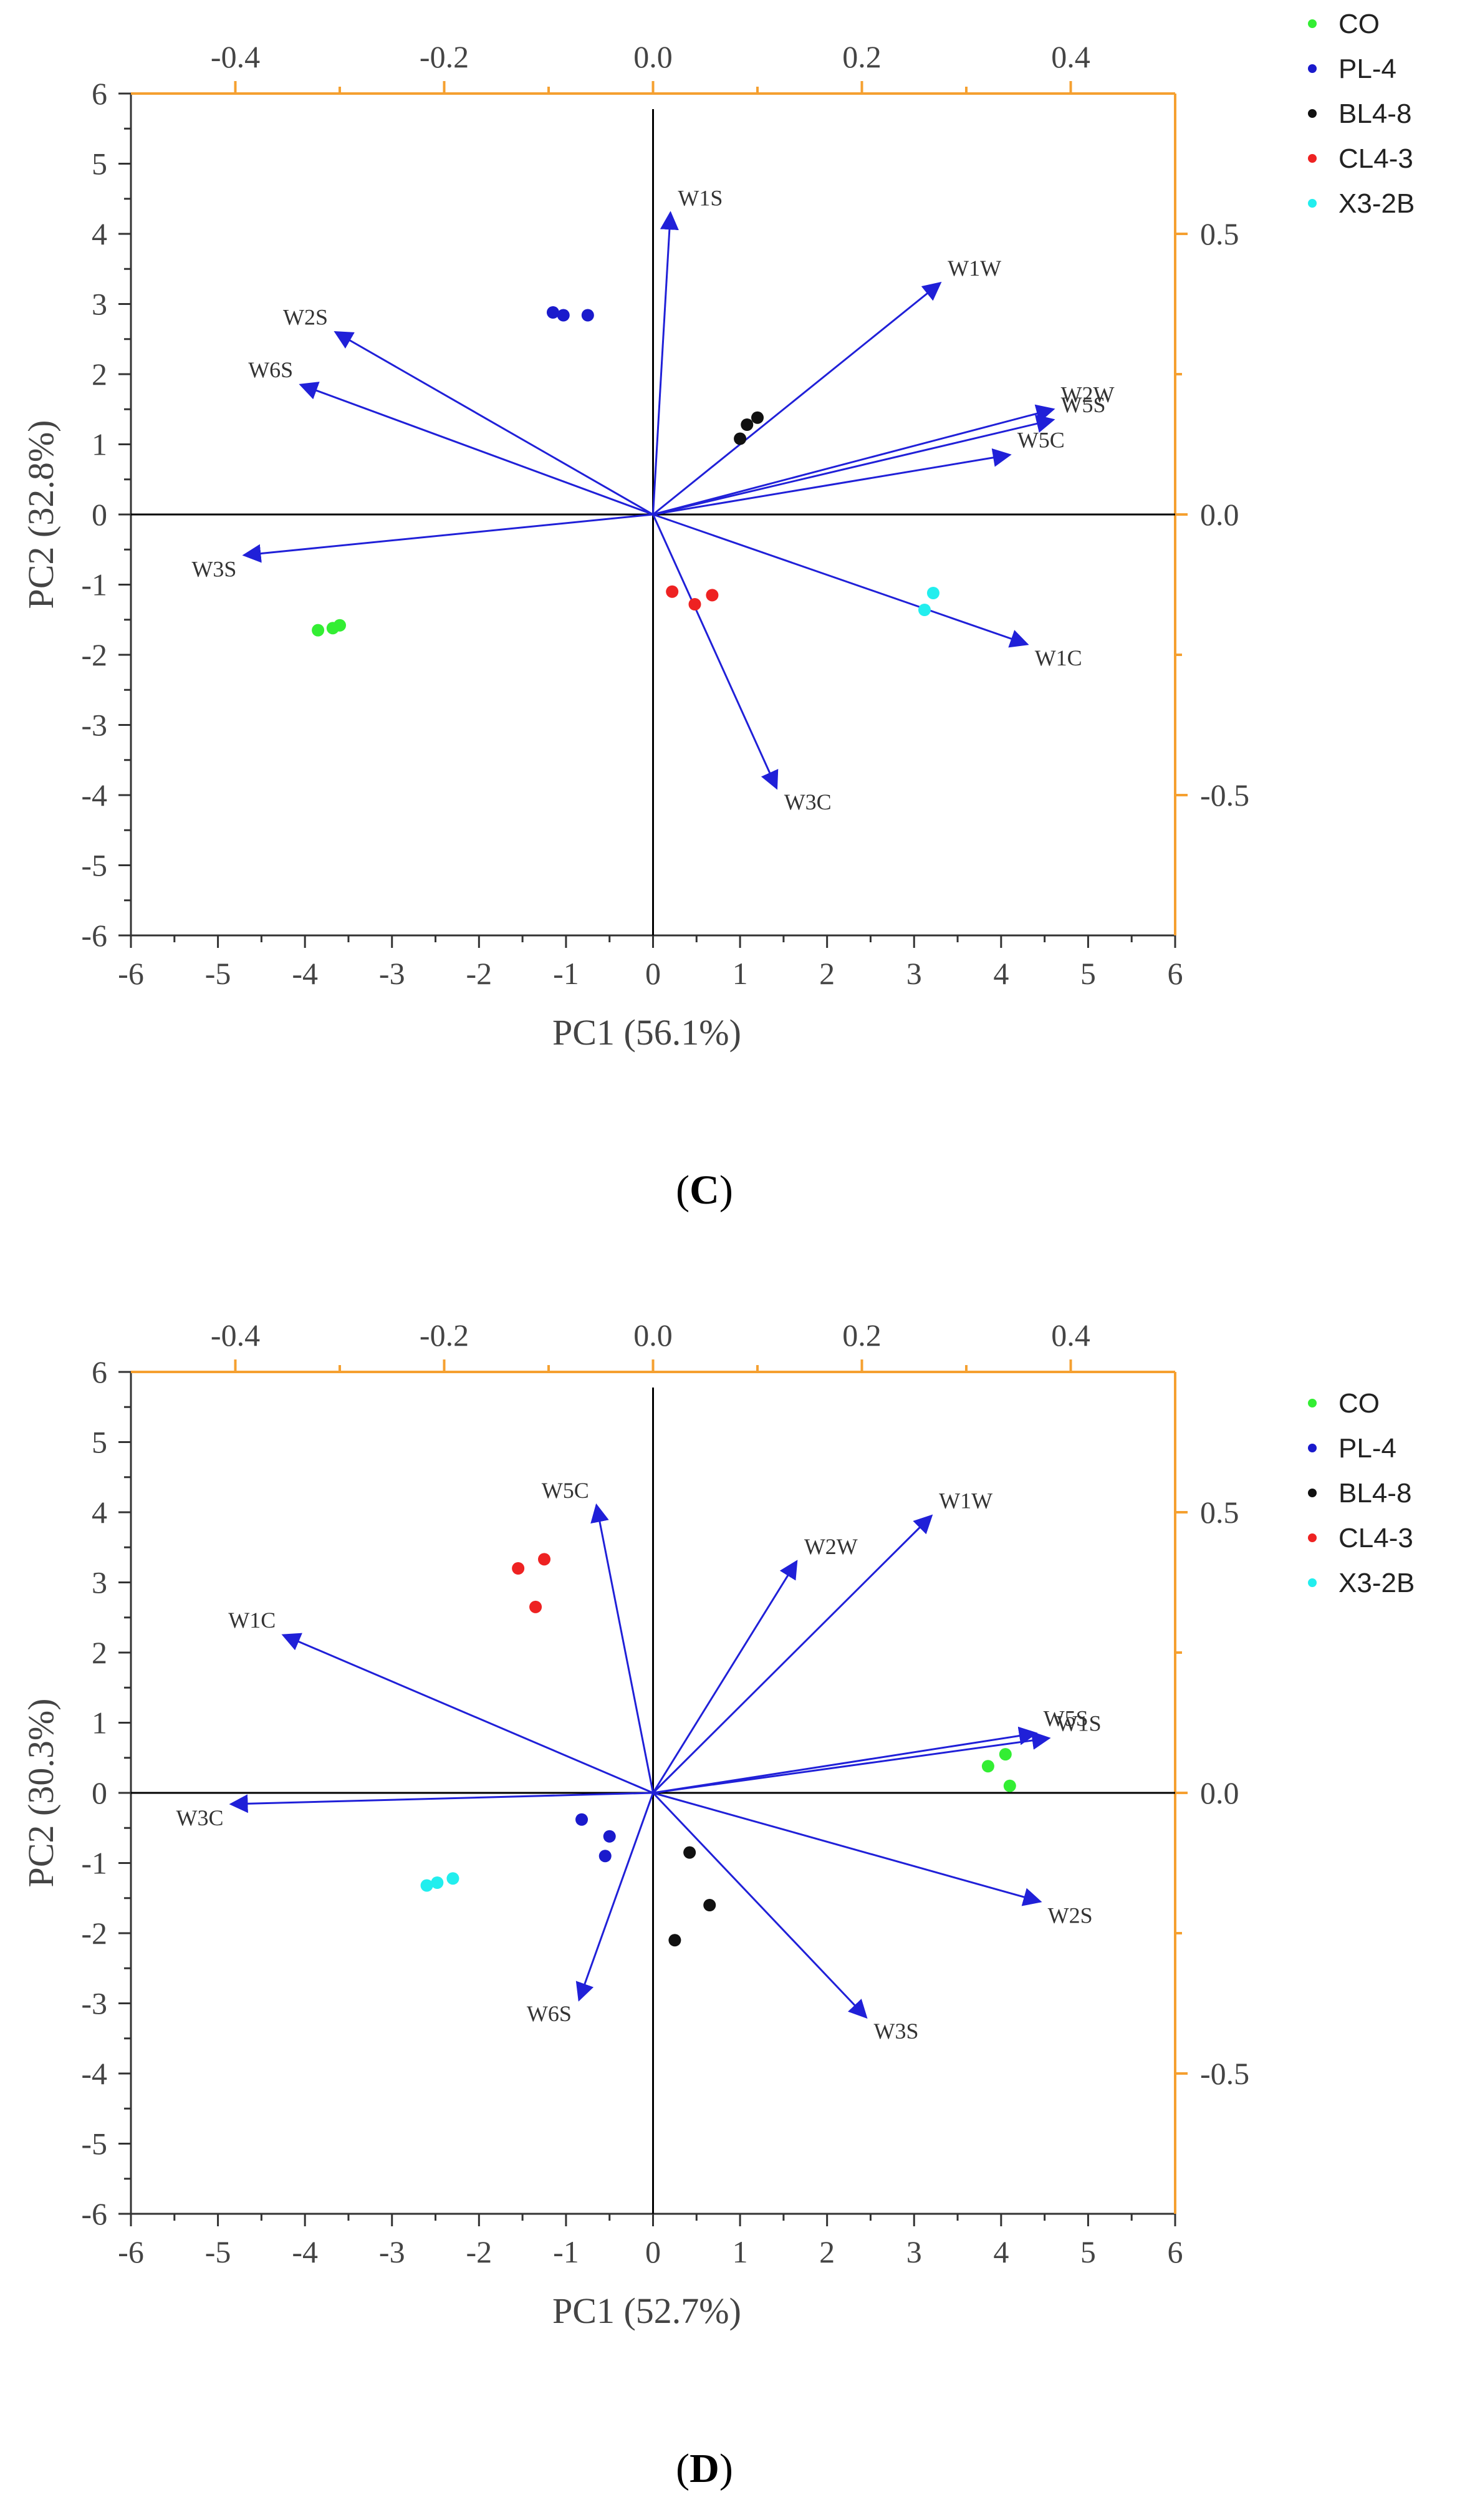  I want to click on loading-label-w1w: W1W, so click(974, 268).